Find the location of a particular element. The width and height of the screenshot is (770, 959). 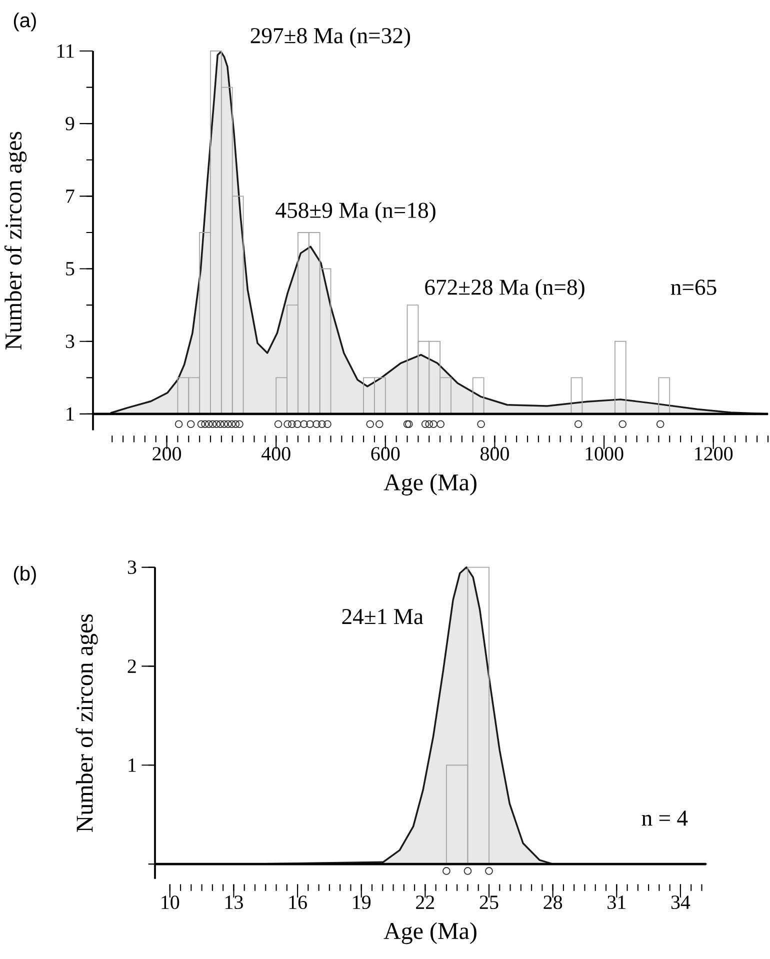

x-tick-label: 1200 is located at coordinates (714, 453).